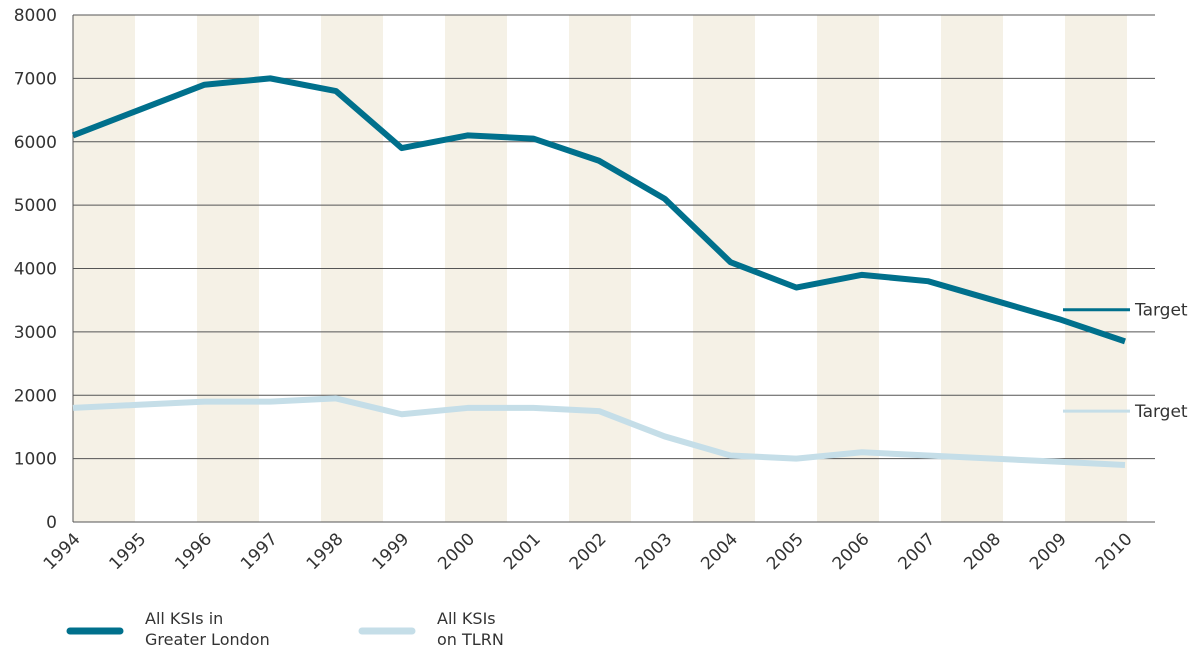  I want to click on y-tick-label: 5000, so click(35, 206).